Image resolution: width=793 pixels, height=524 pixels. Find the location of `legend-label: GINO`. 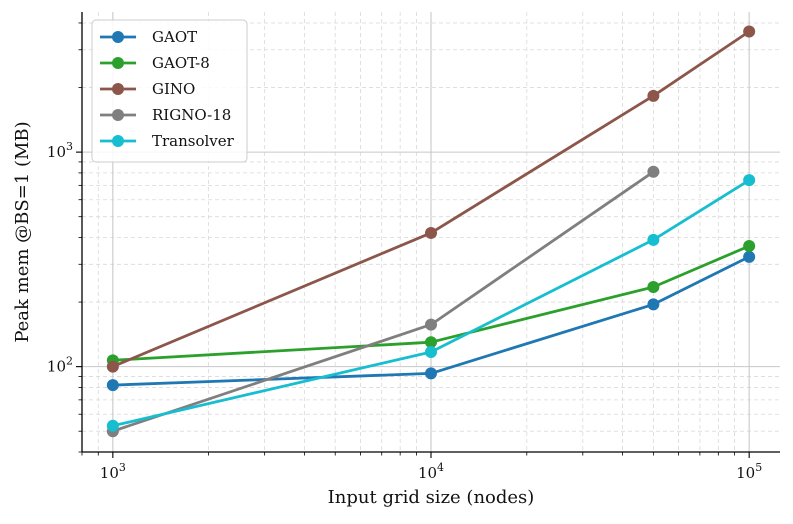

legend-label: GINO is located at coordinates (173, 89).